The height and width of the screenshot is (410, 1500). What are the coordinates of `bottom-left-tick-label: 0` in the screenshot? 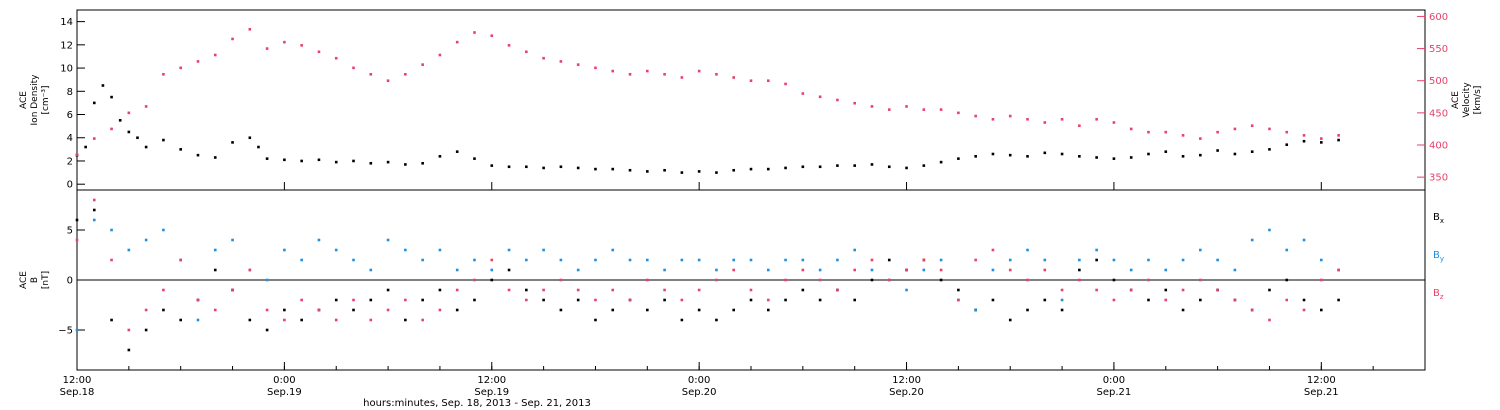 It's located at (70, 281).